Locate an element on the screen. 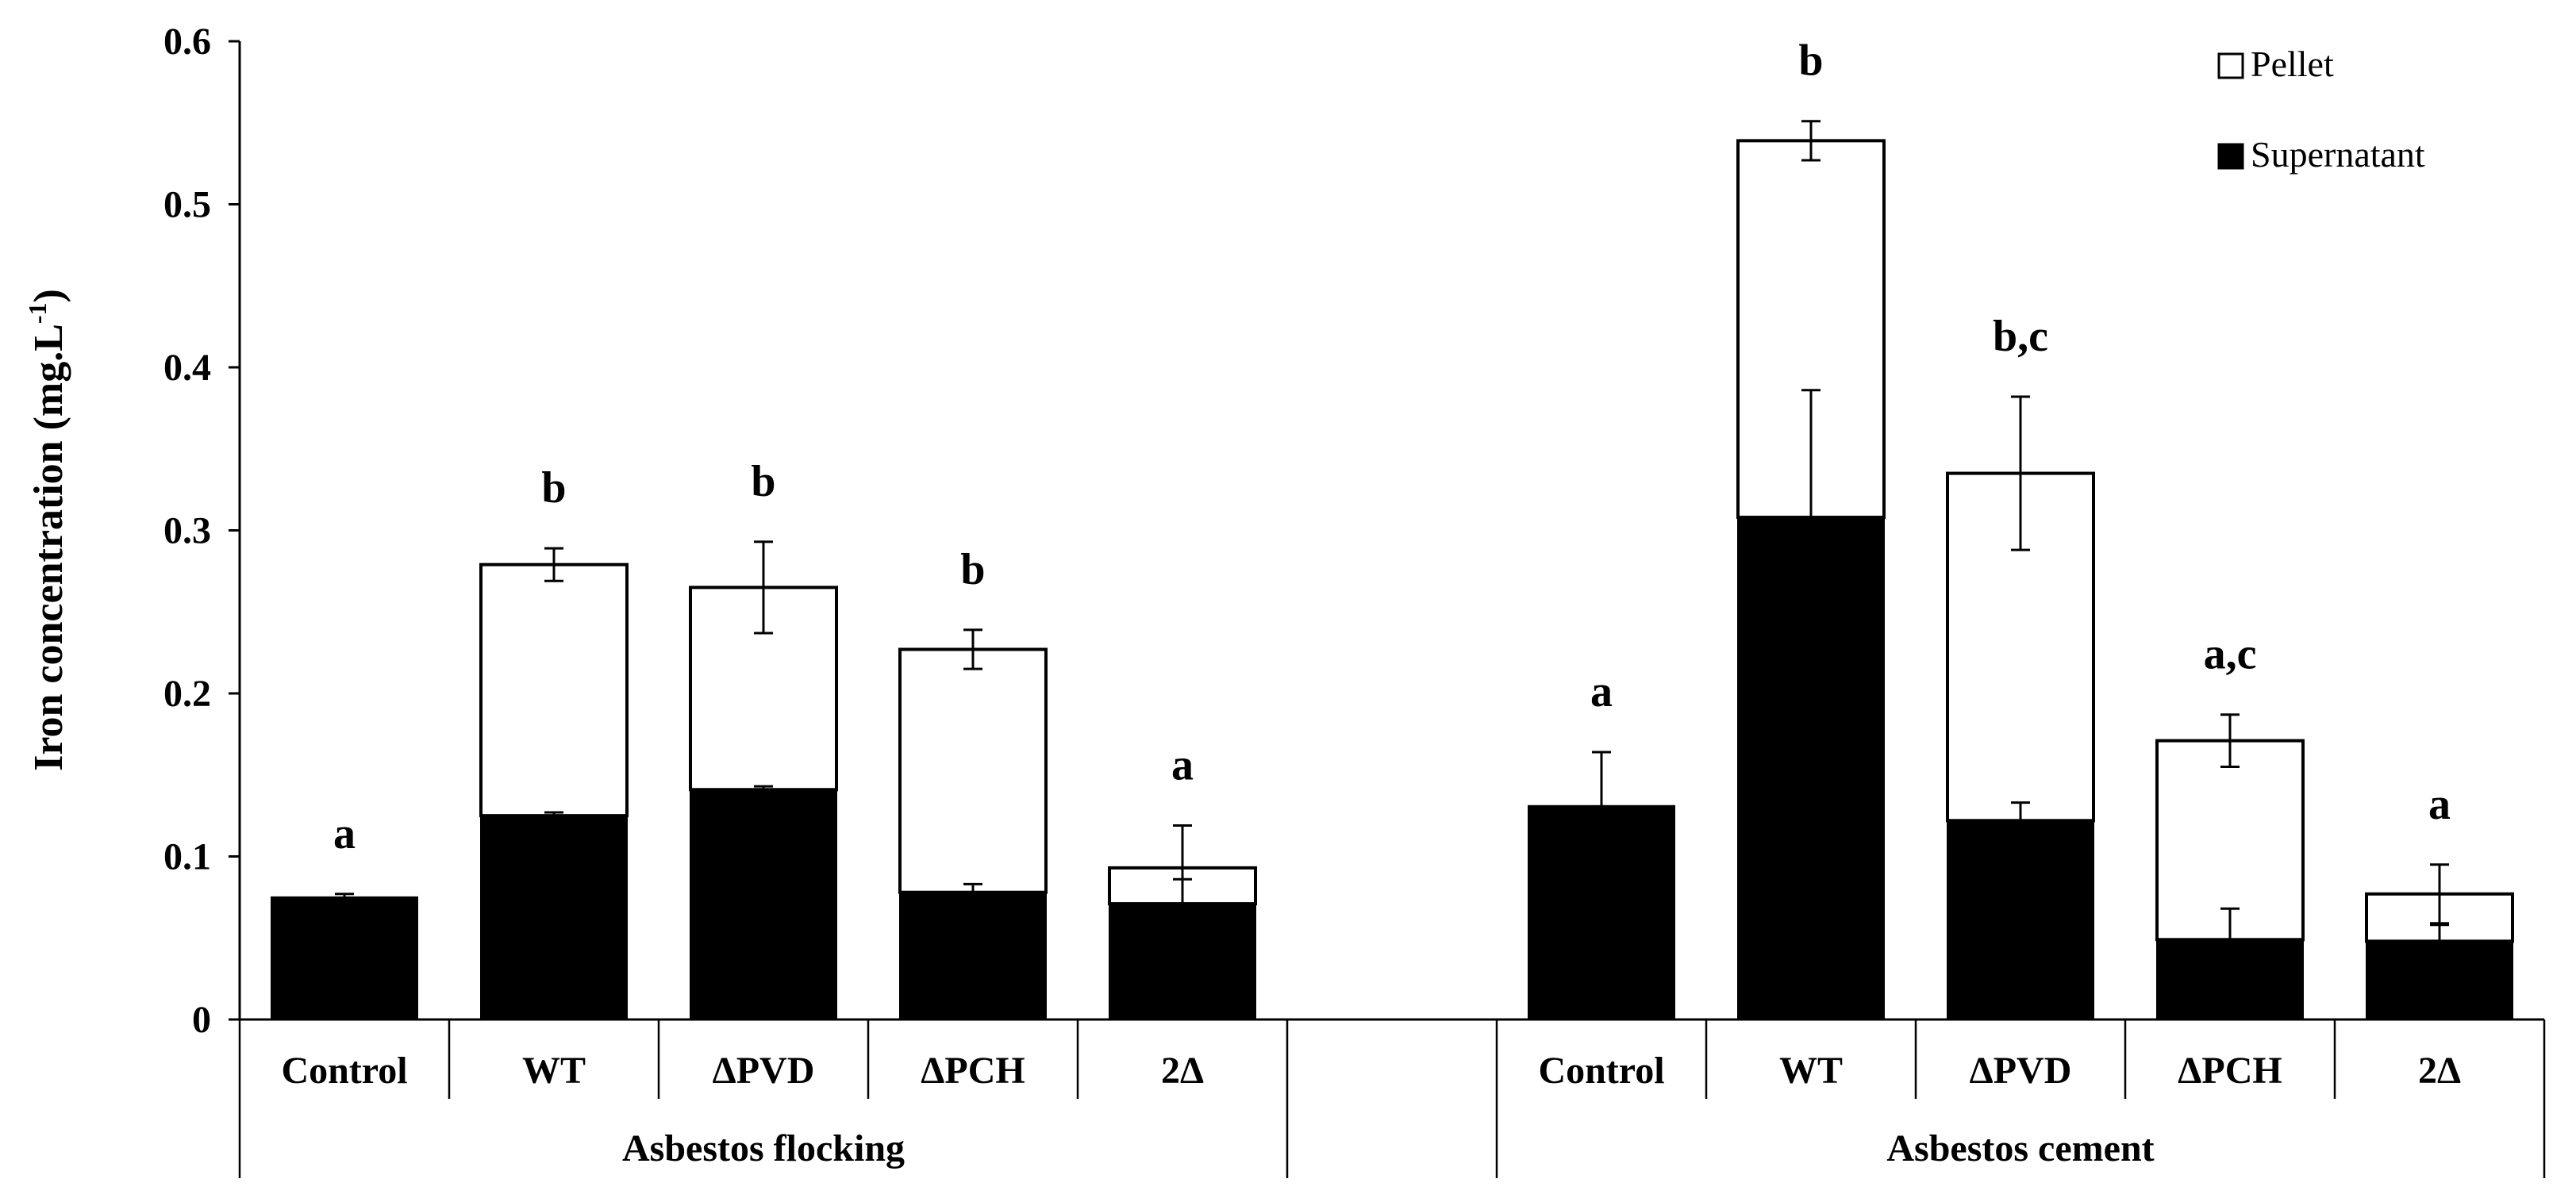  legend-label-supernatant: Supernatant is located at coordinates (2338, 155).